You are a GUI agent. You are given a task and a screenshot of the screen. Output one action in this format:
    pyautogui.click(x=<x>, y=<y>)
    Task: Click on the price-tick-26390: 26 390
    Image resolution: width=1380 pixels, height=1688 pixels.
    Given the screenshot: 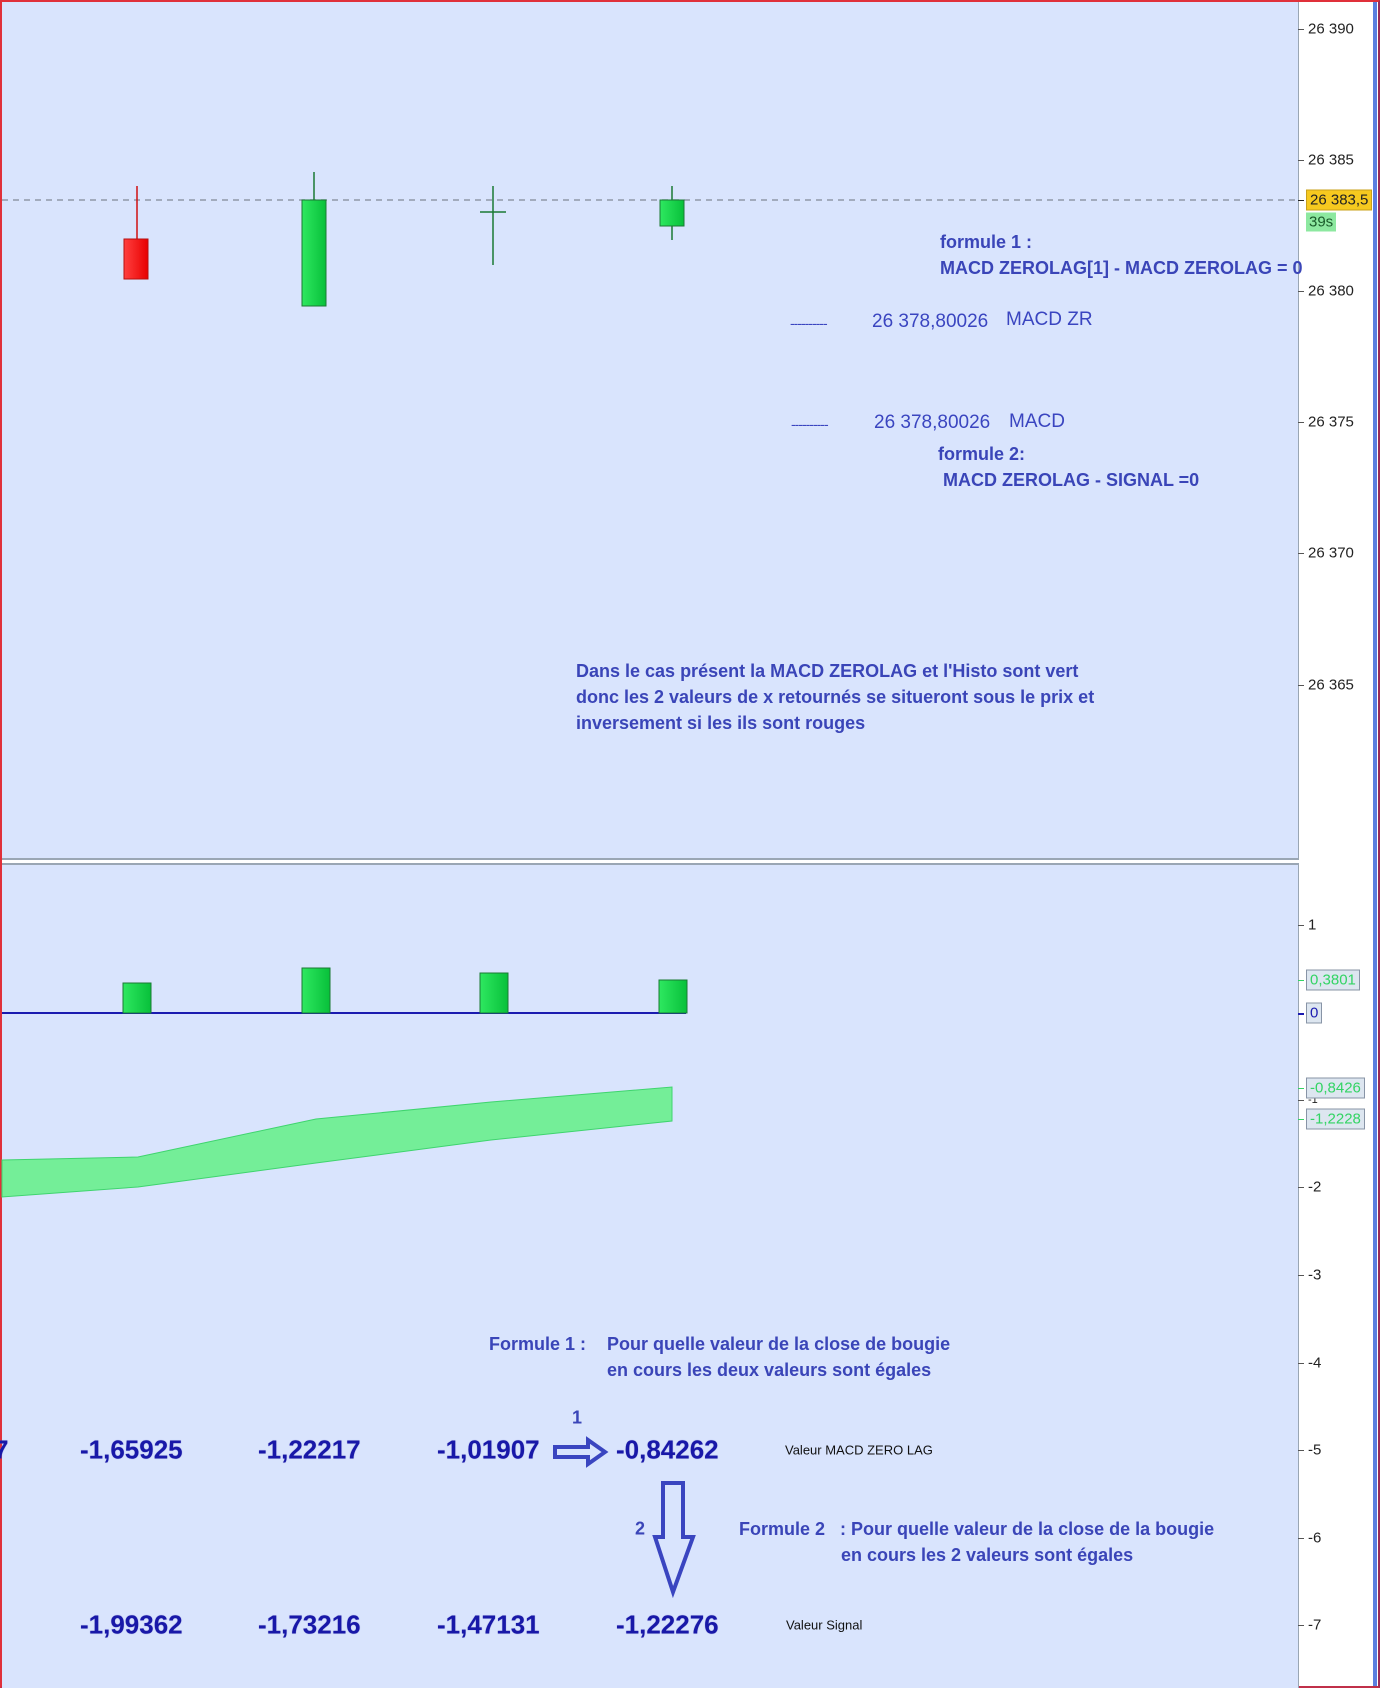 What is the action you would take?
    pyautogui.click(x=1331, y=29)
    